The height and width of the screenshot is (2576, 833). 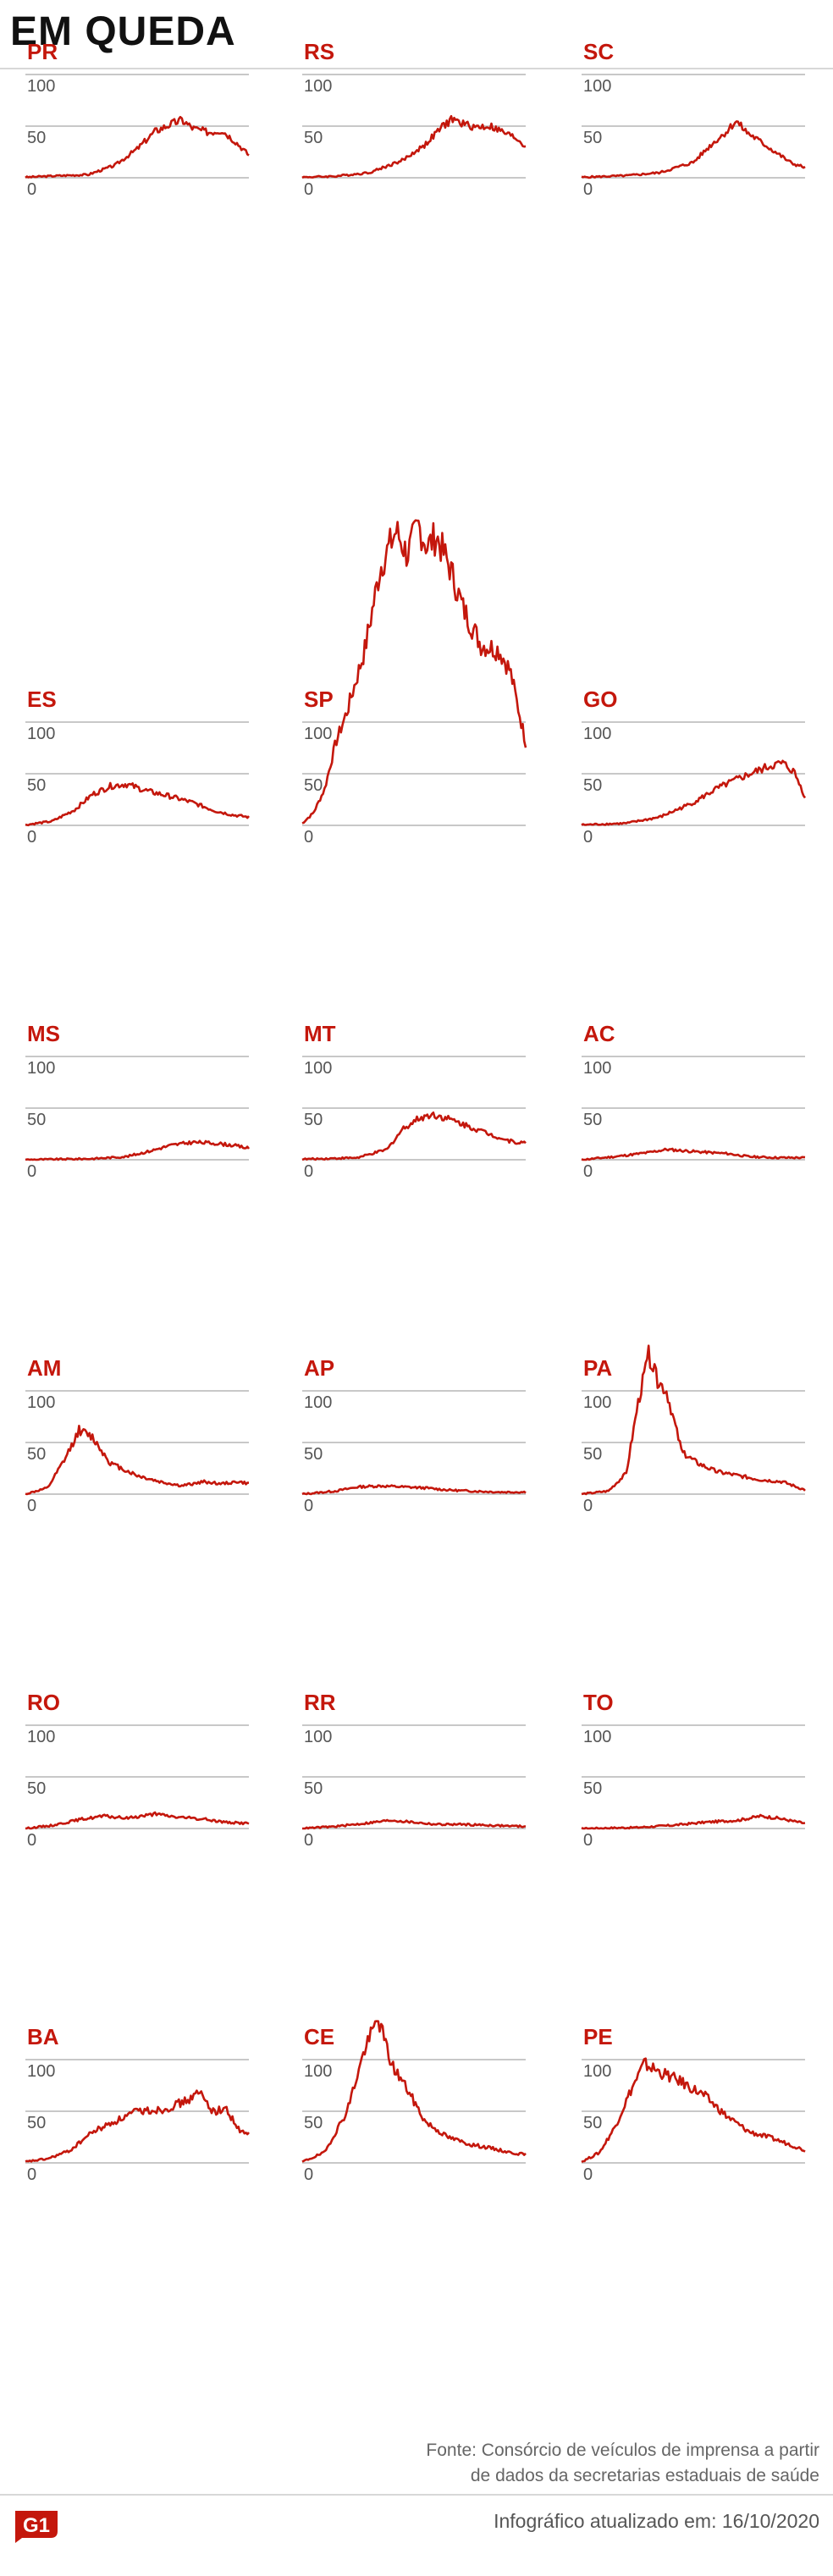 I want to click on chart-panel-sc: SC 0 50 100, so click(x=695, y=126).